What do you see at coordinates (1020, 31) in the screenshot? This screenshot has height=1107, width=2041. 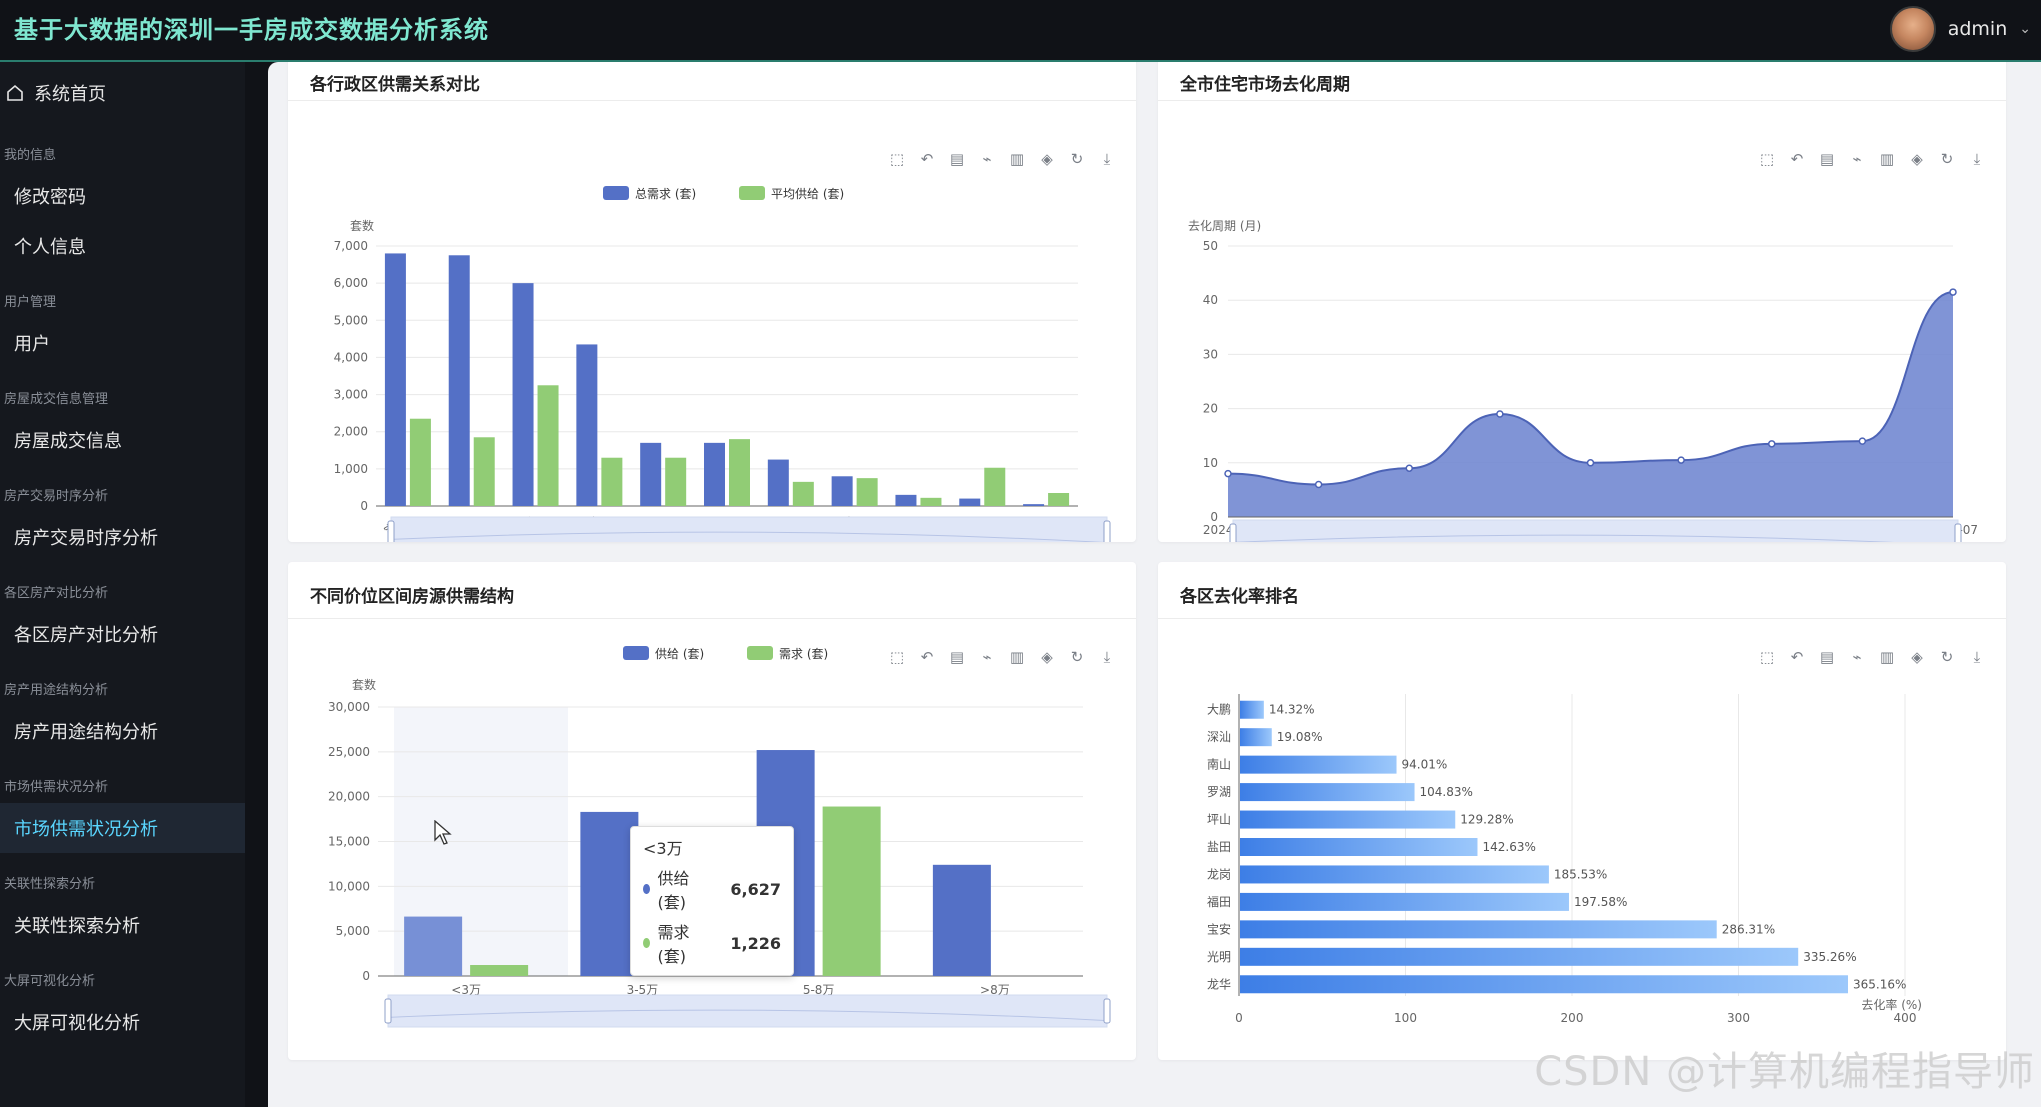 I see `top-bar: 基于大数据的深圳一手房成交数据分析系统 admin ⌄` at bounding box center [1020, 31].